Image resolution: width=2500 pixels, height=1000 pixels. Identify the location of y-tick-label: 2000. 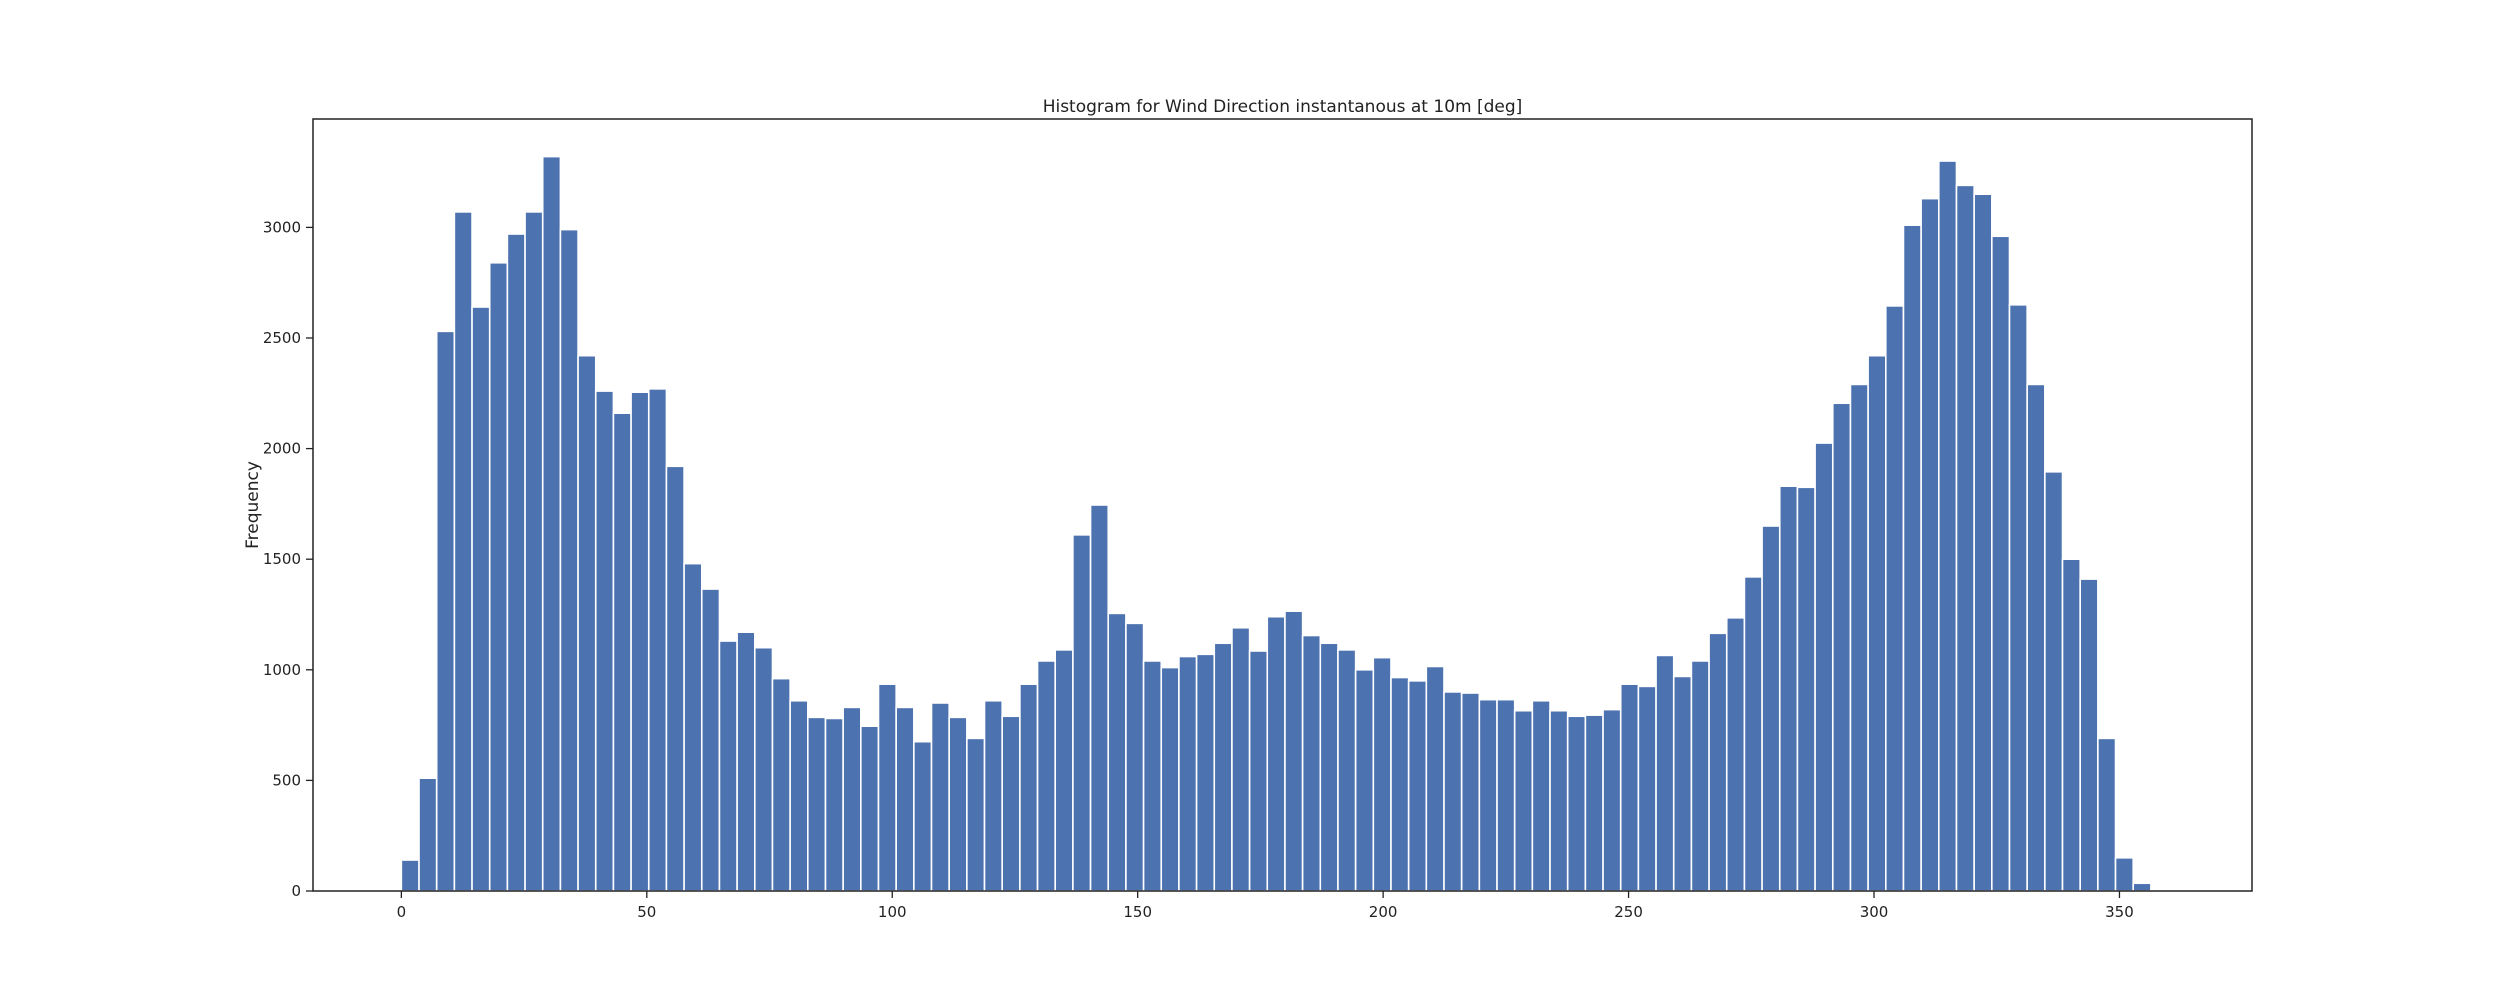
(282, 449).